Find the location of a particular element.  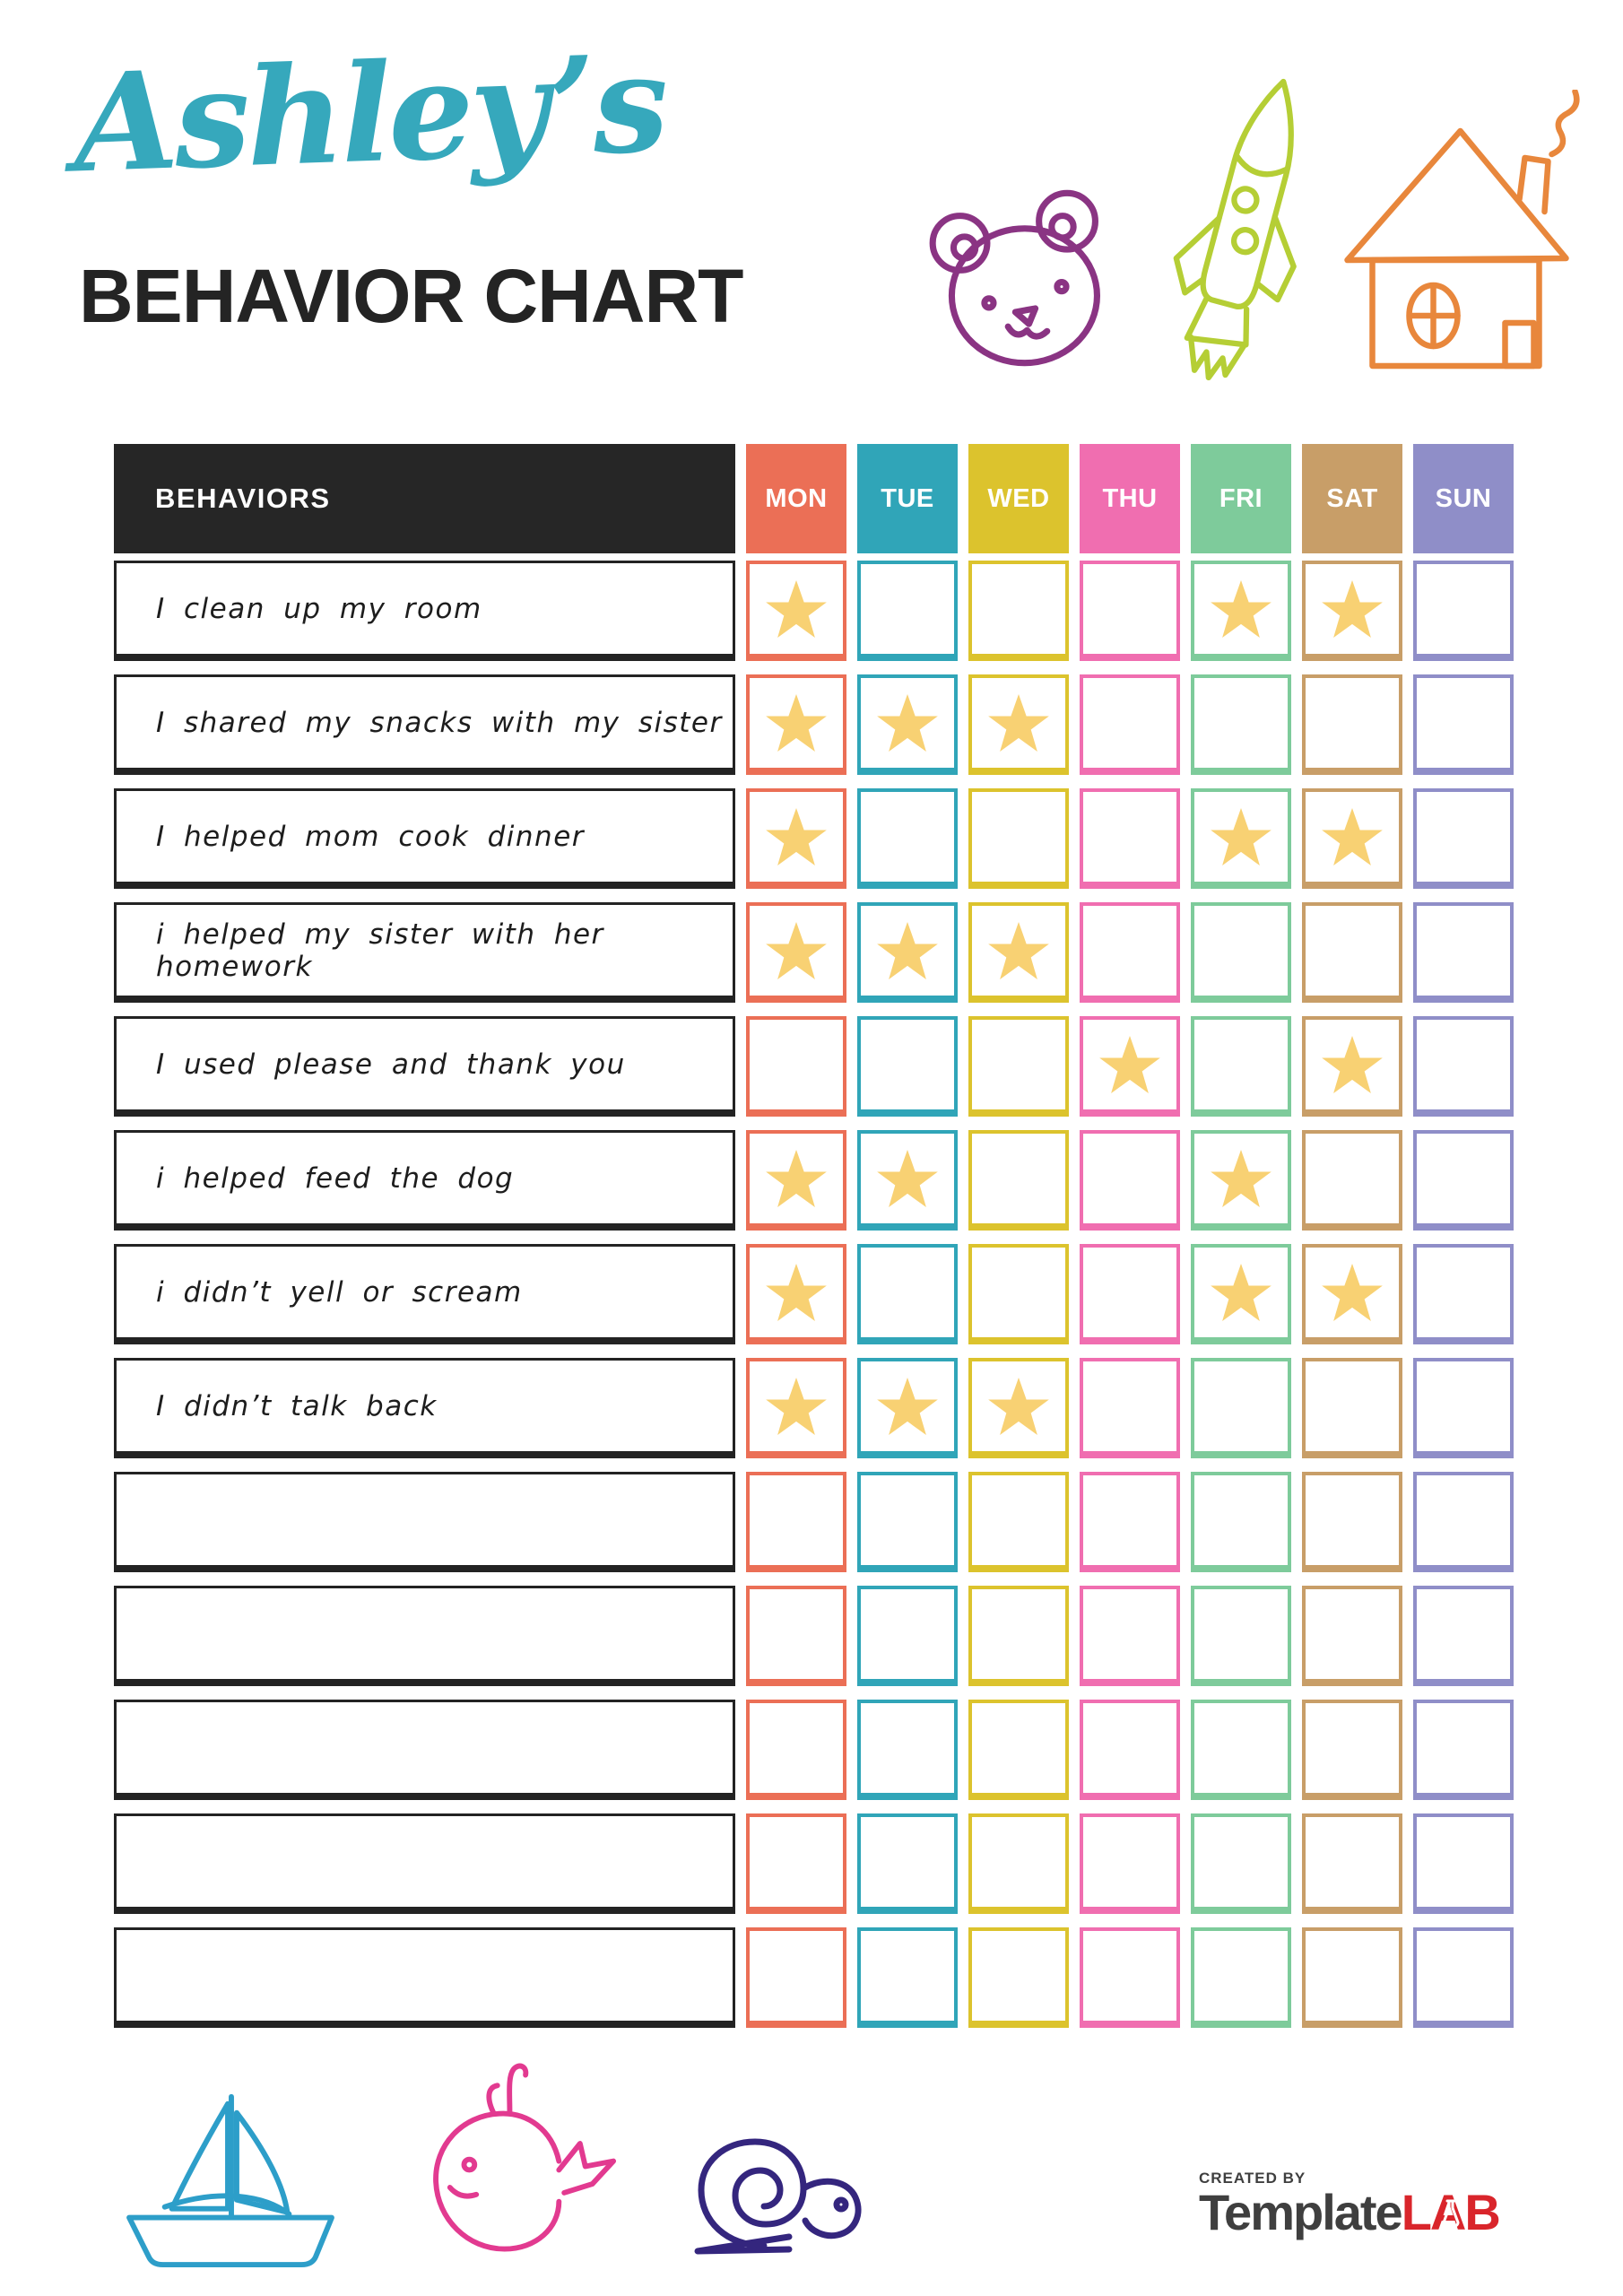

behavior-label is located at coordinates (424, 1863).